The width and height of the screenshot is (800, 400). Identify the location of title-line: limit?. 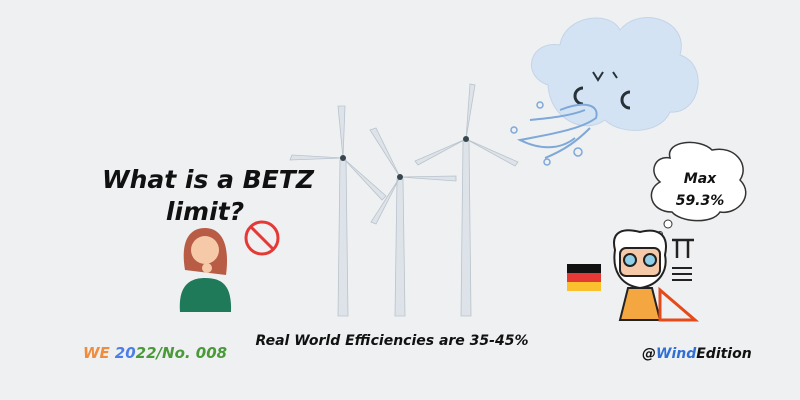
(205, 211).